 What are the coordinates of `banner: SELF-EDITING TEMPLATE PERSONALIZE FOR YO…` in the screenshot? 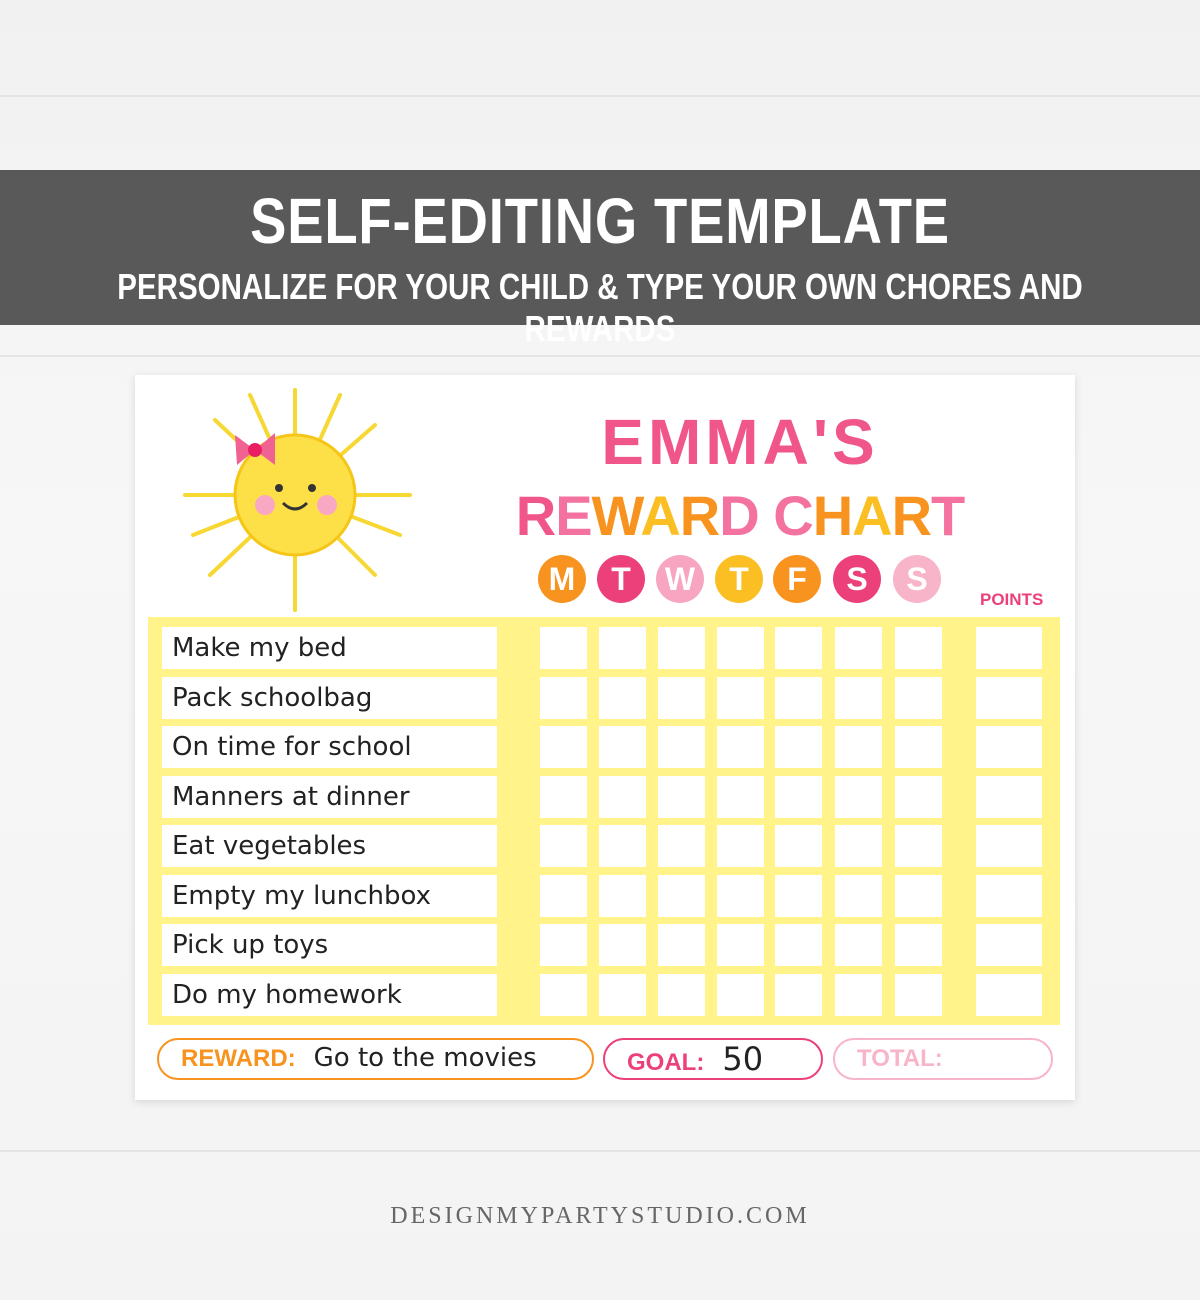 It's located at (600, 259).